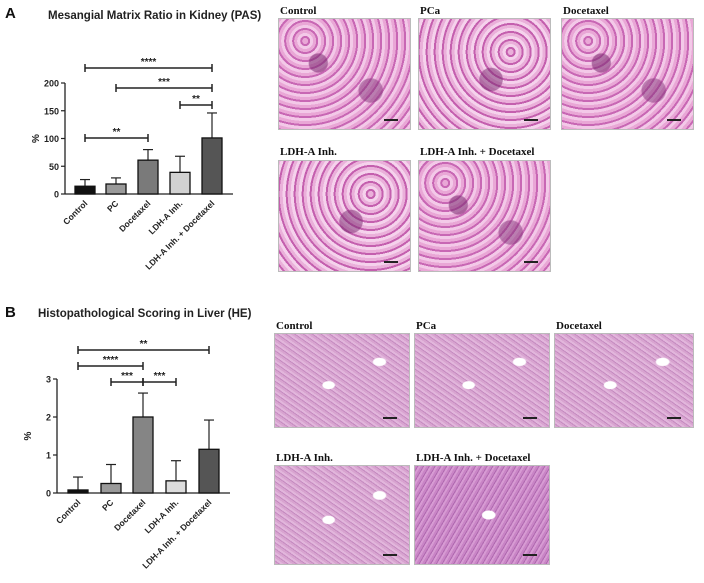  What do you see at coordinates (627, 74) in the screenshot?
I see `kidney-image-docetaxel` at bounding box center [627, 74].